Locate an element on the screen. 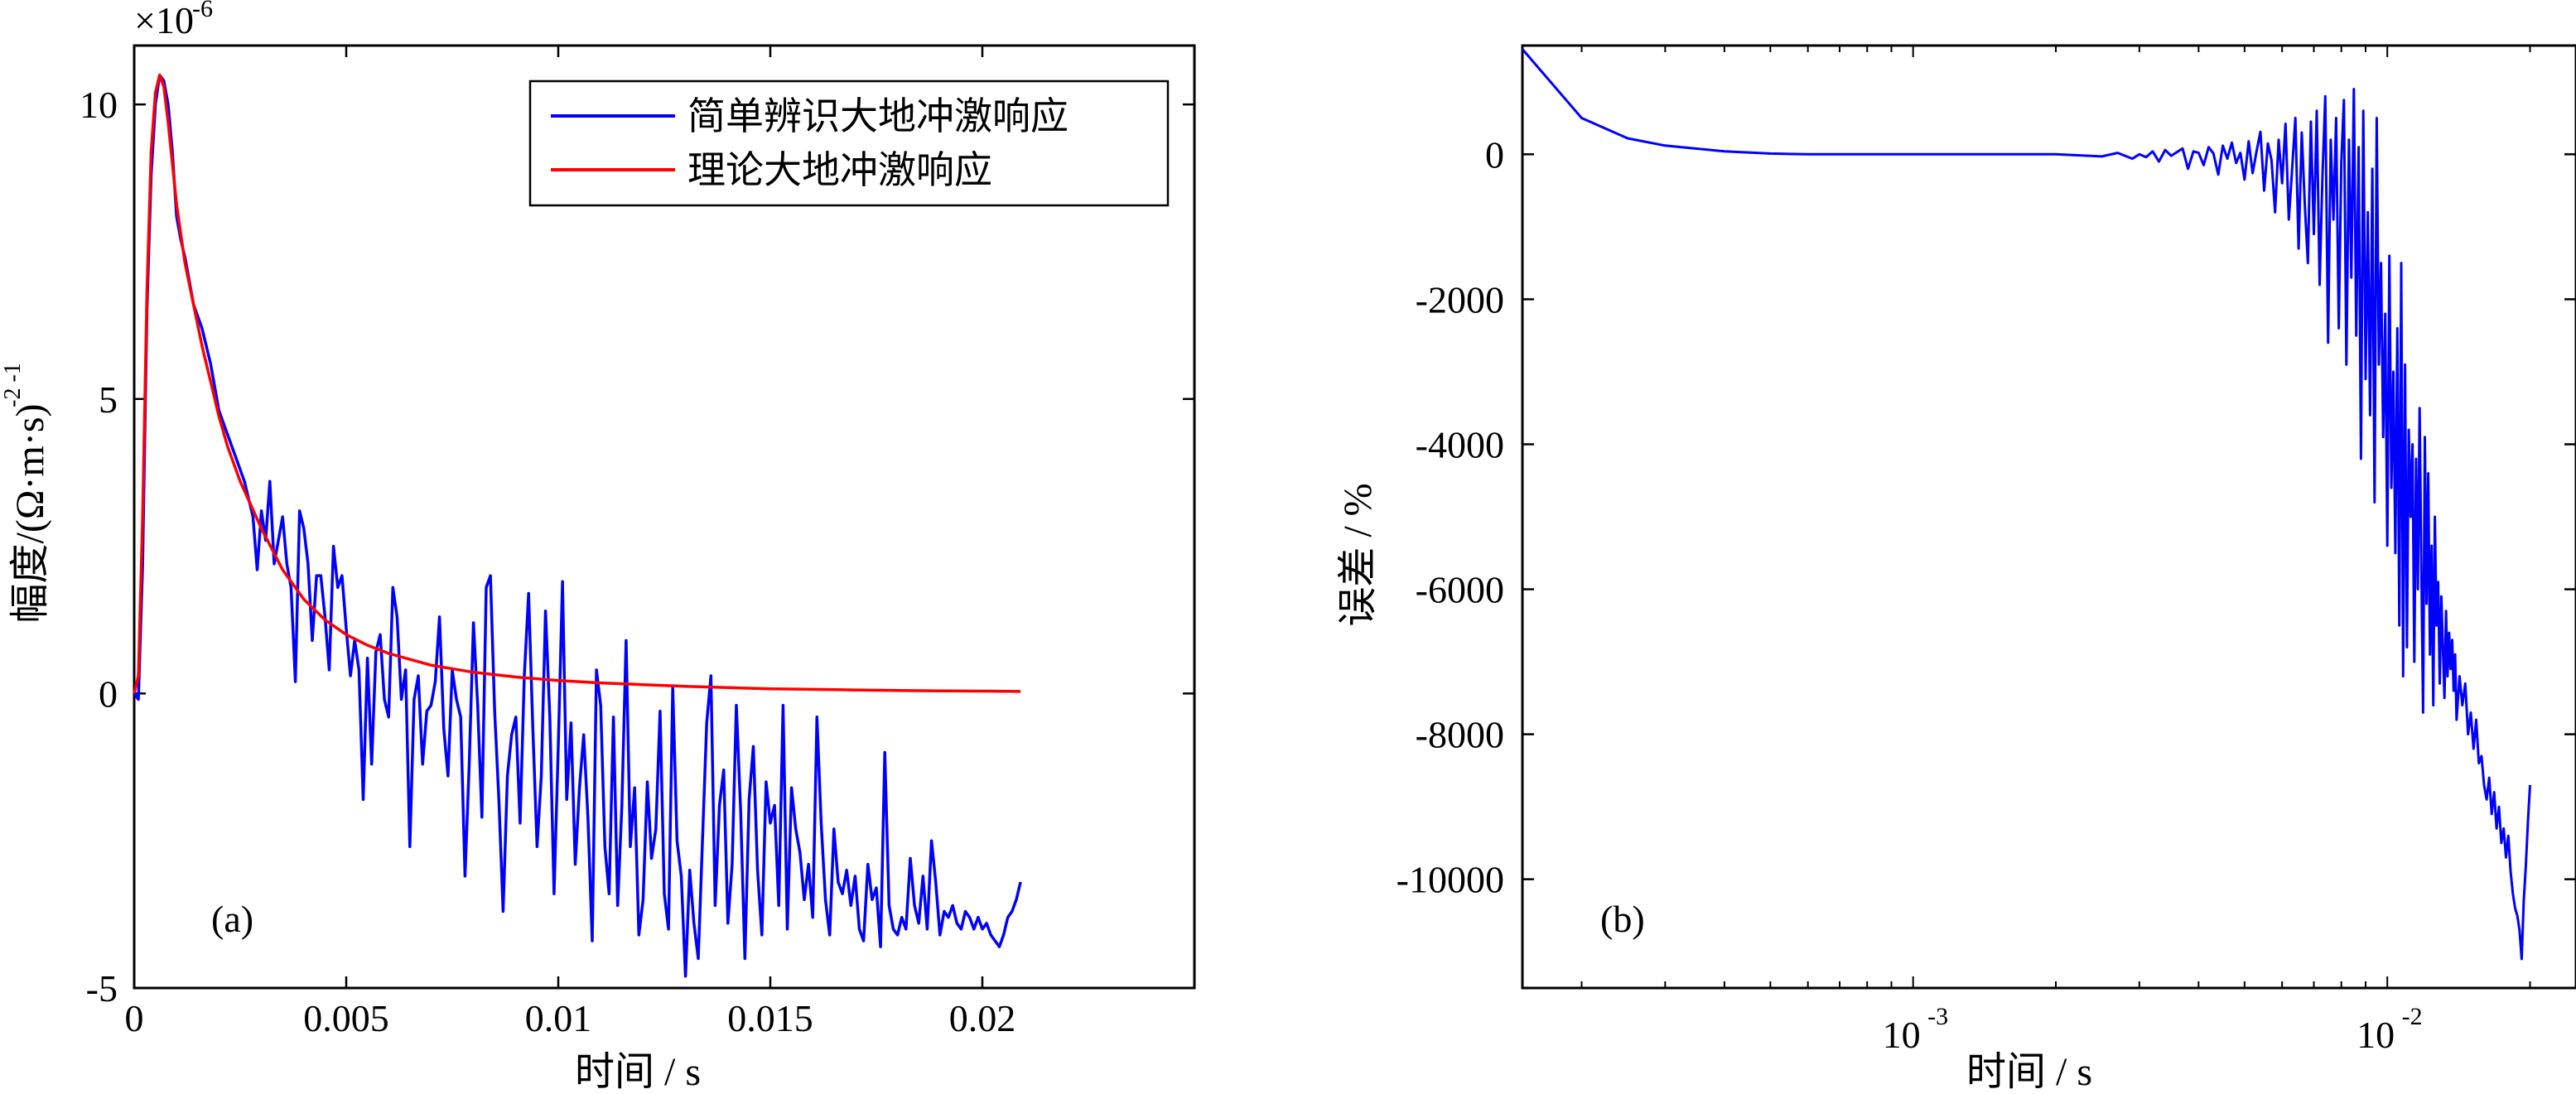 This screenshot has width=2576, height=1094. y-tick-label: -4000 is located at coordinates (1460, 444).